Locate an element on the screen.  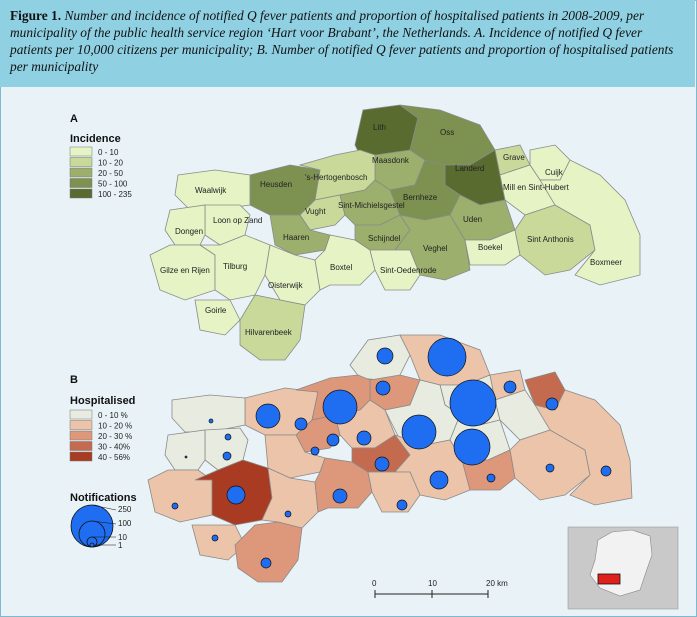
legendB-label-0: 0 - 10 % is located at coordinates (113, 415).